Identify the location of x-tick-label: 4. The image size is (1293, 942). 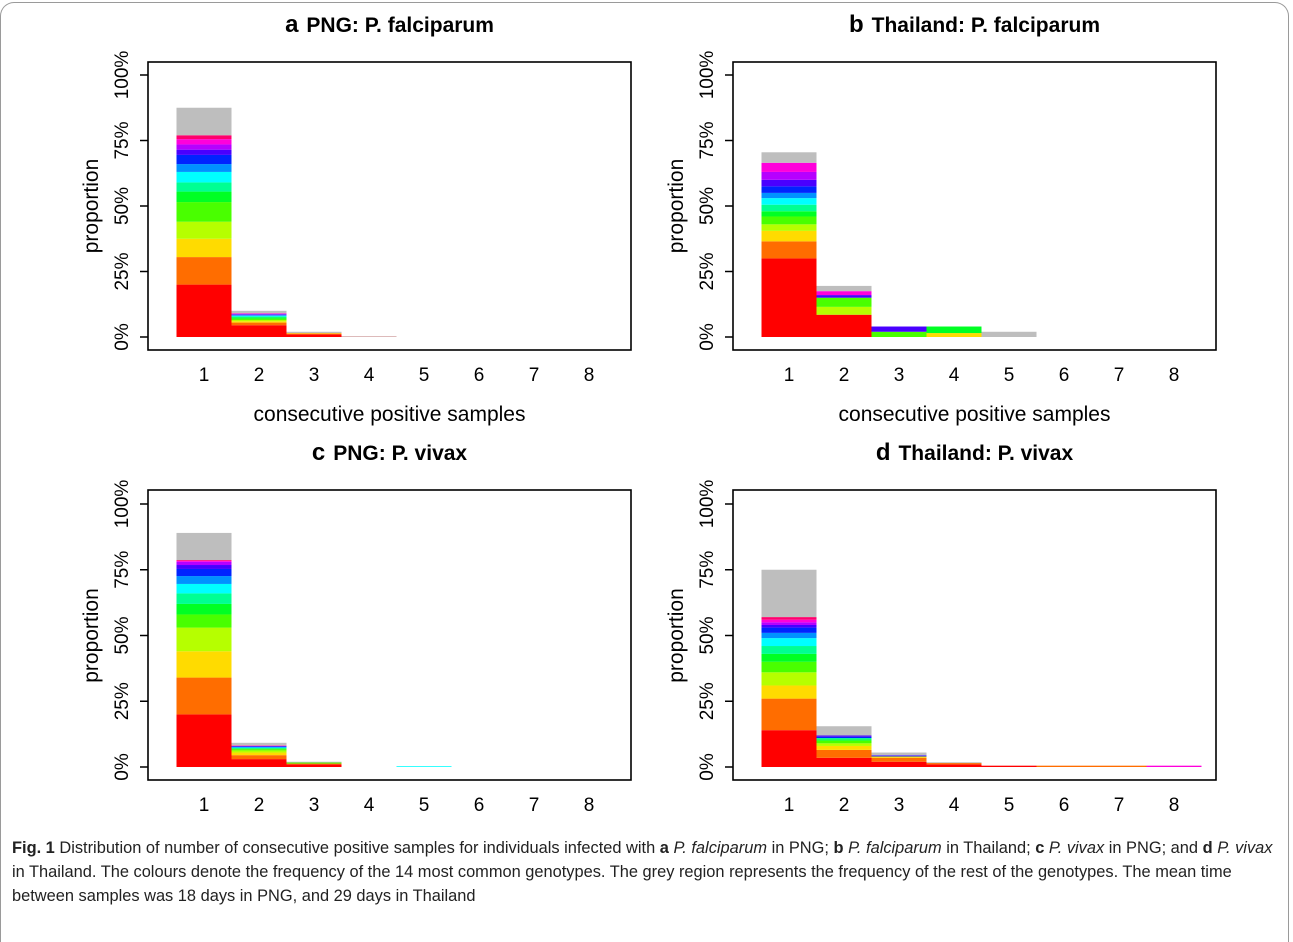
(369, 375).